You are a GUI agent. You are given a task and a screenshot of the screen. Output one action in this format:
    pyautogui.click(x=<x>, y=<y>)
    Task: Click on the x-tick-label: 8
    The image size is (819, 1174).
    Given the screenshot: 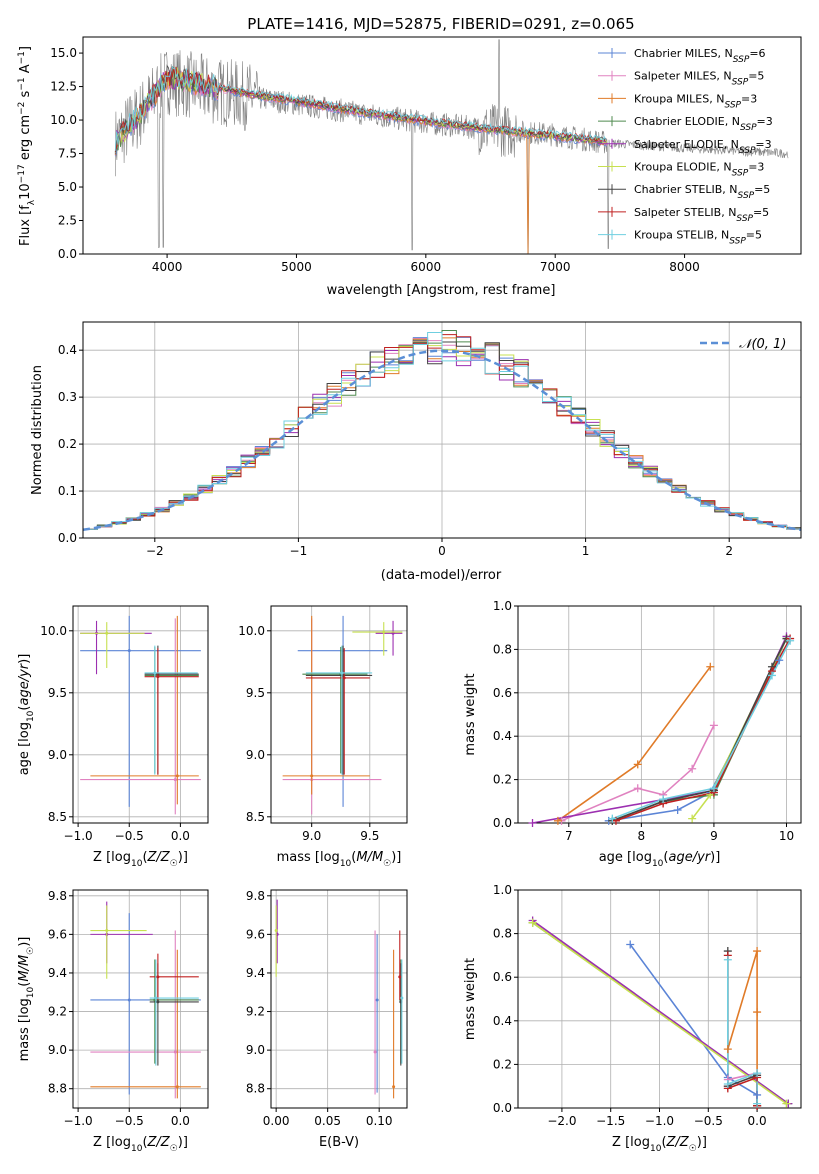 What is the action you would take?
    pyautogui.click(x=642, y=836)
    